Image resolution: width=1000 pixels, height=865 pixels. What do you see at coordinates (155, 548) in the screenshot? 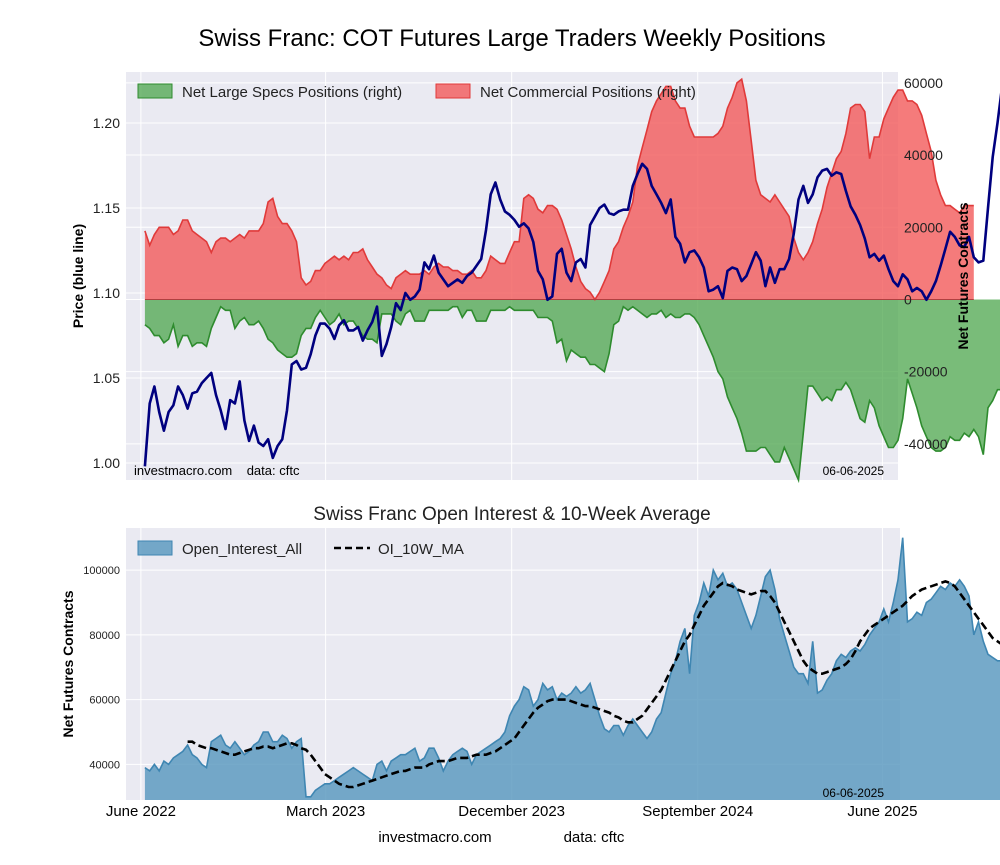
I see `legend-swatch-open-interest` at bounding box center [155, 548].